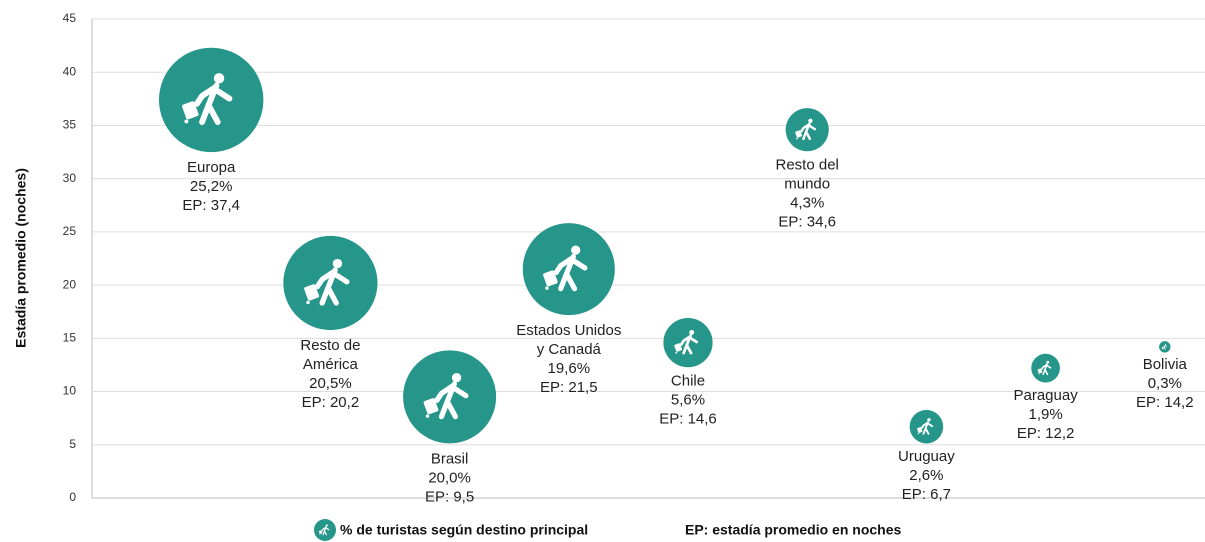  What do you see at coordinates (569, 368) in the screenshot?
I see `size-label: 19,6%` at bounding box center [569, 368].